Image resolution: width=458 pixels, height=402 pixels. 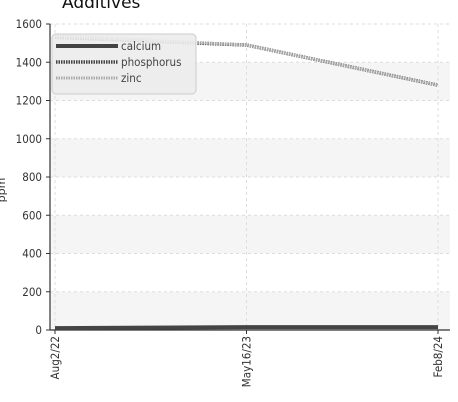 What do you see at coordinates (29, 101) in the screenshot?
I see `y-tick-label: 1200` at bounding box center [29, 101].